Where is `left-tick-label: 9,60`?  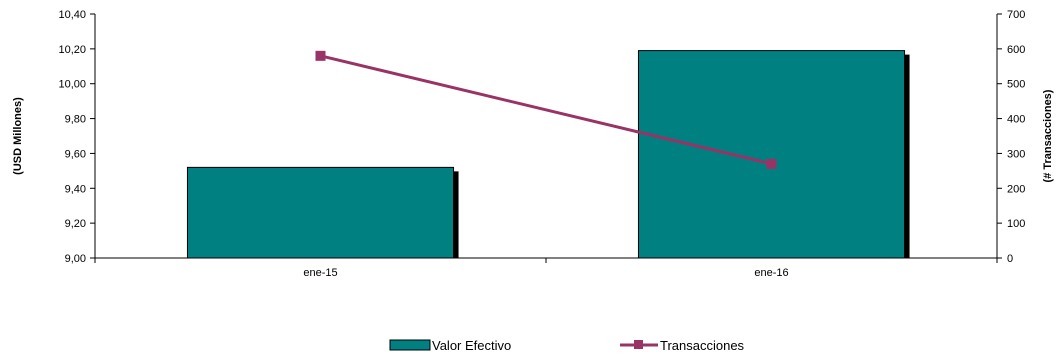 left-tick-label: 9,60 is located at coordinates (75, 154).